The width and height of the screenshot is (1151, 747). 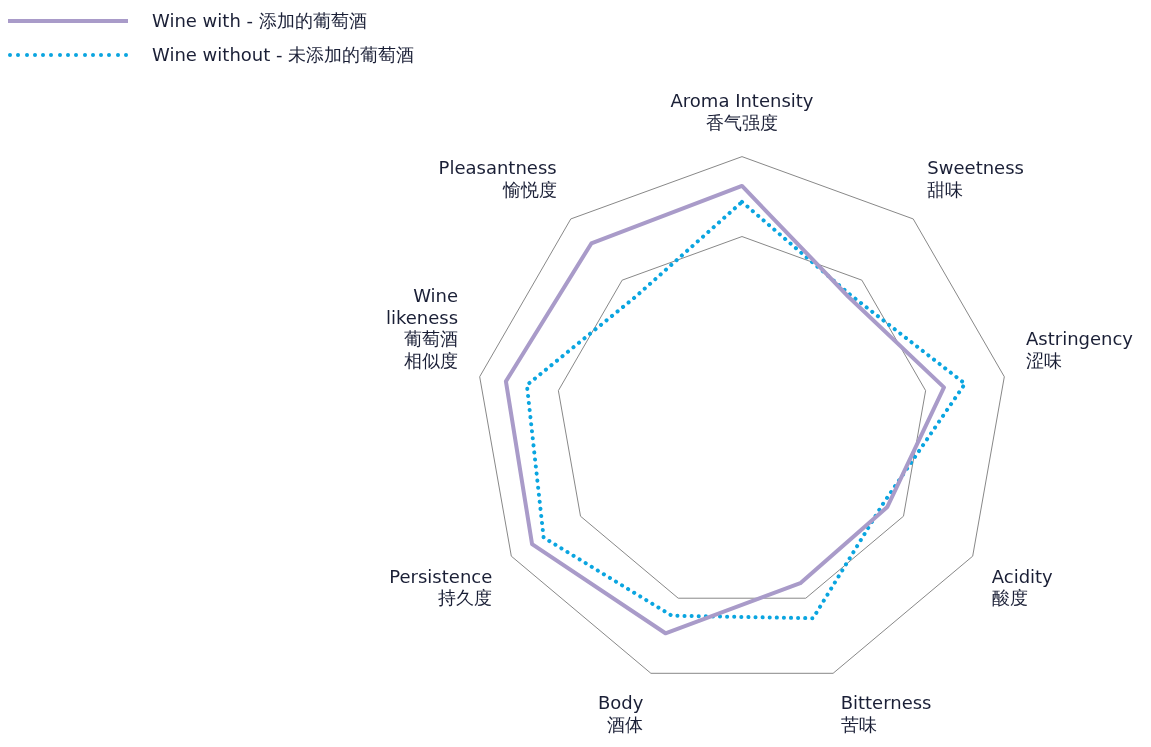 What do you see at coordinates (283, 55) in the screenshot?
I see `legend-label: Wine without - 未添加的葡萄酒` at bounding box center [283, 55].